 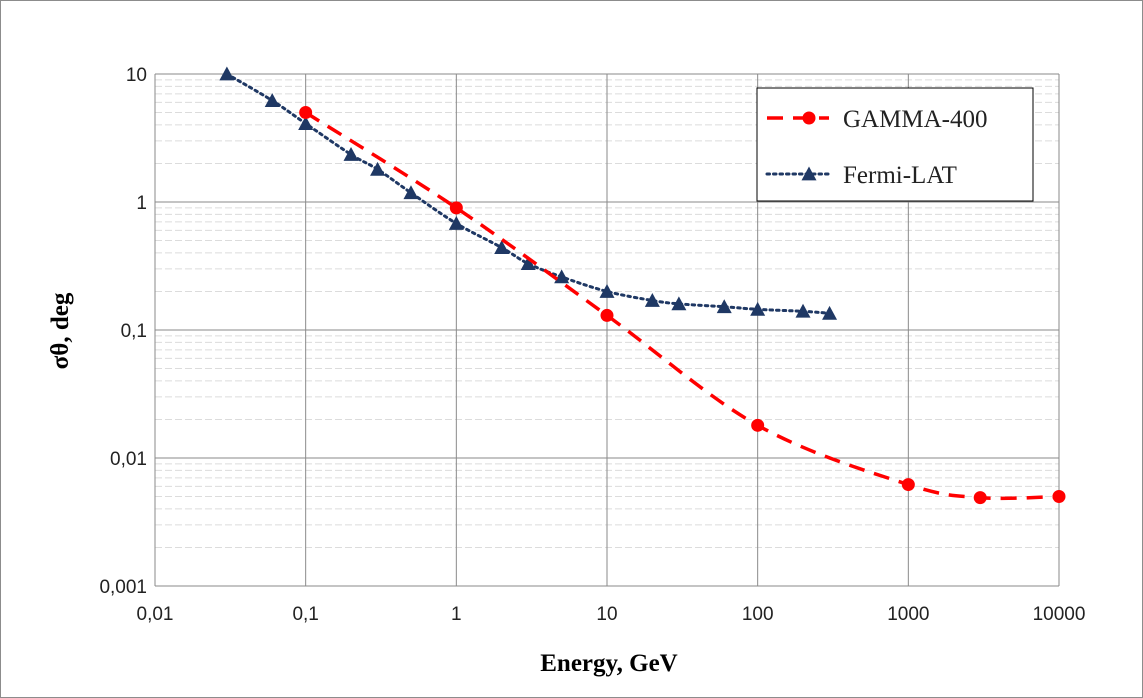 I want to click on legend-box, so click(x=895, y=144).